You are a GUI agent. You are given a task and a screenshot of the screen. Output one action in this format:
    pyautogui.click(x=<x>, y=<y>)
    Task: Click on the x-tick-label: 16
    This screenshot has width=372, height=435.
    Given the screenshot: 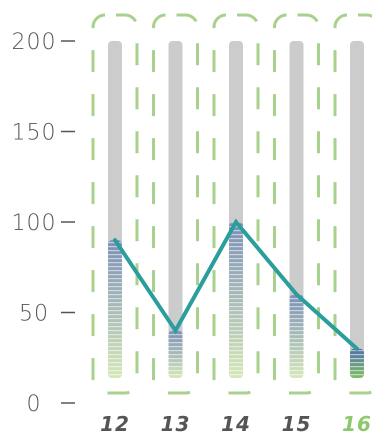 What is the action you would take?
    pyautogui.click(x=357, y=423)
    